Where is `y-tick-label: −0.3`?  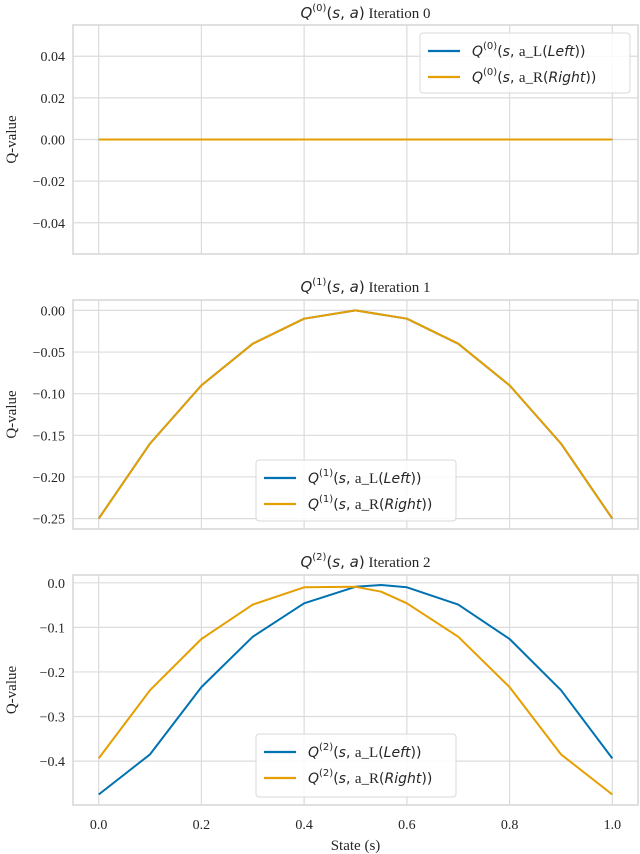
y-tick-label: −0.3 is located at coordinates (52, 718).